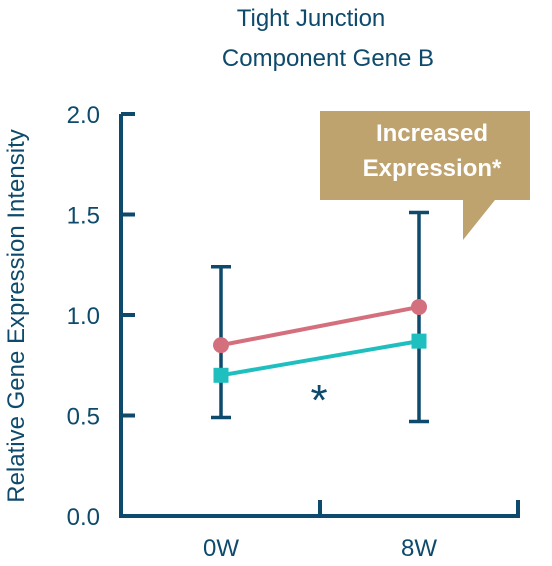 Image resolution: width=552 pixels, height=566 pixels. What do you see at coordinates (83, 216) in the screenshot?
I see `y-tick-label: 1.5` at bounding box center [83, 216].